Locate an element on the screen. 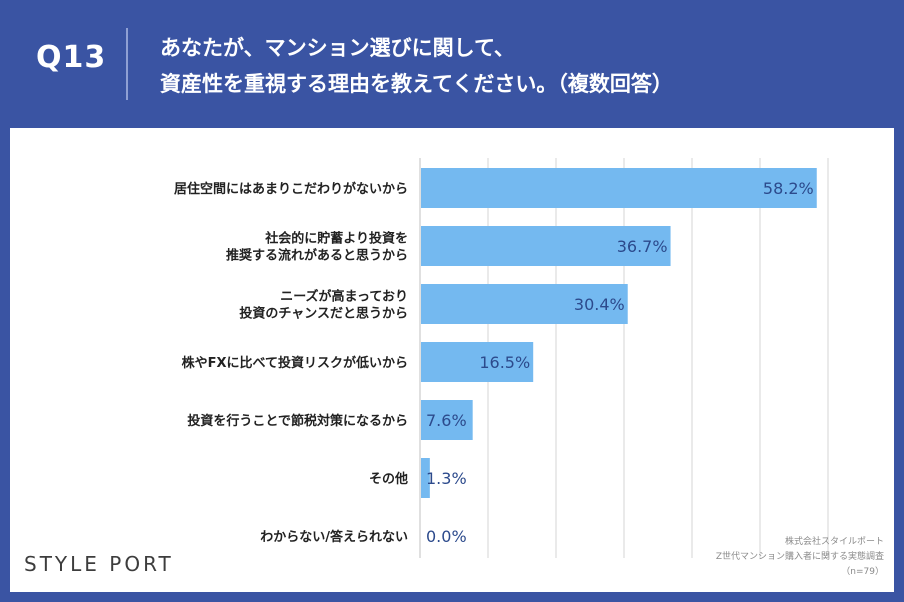  category-label: 株やFXに比べて投資リスクが低いから is located at coordinates (295, 363).